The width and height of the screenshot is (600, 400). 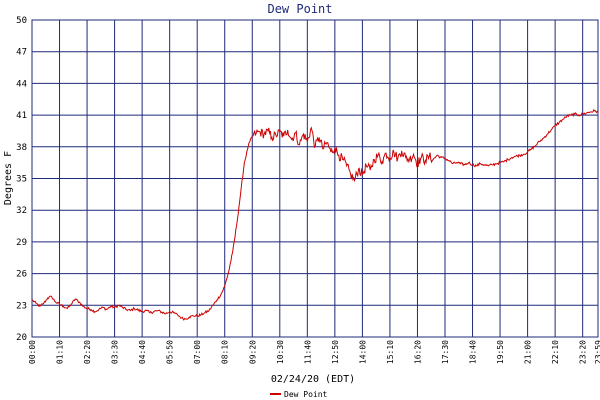 What do you see at coordinates (306, 394) in the screenshot?
I see `legend-label: Dew Point` at bounding box center [306, 394].